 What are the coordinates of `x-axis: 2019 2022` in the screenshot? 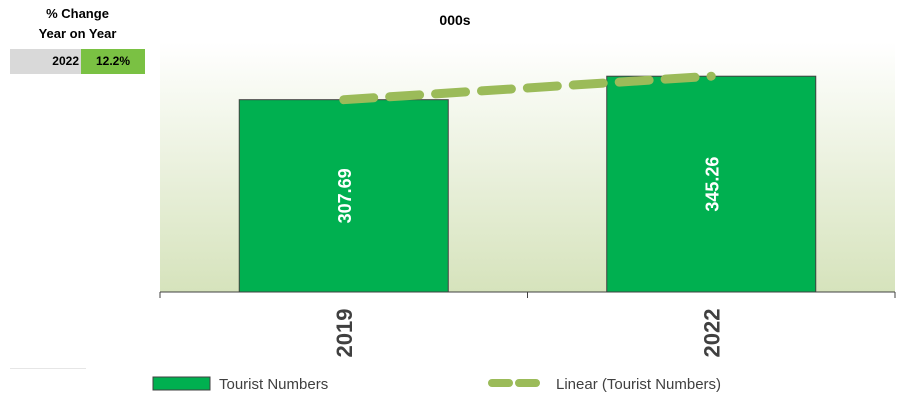 It's located at (527, 324).